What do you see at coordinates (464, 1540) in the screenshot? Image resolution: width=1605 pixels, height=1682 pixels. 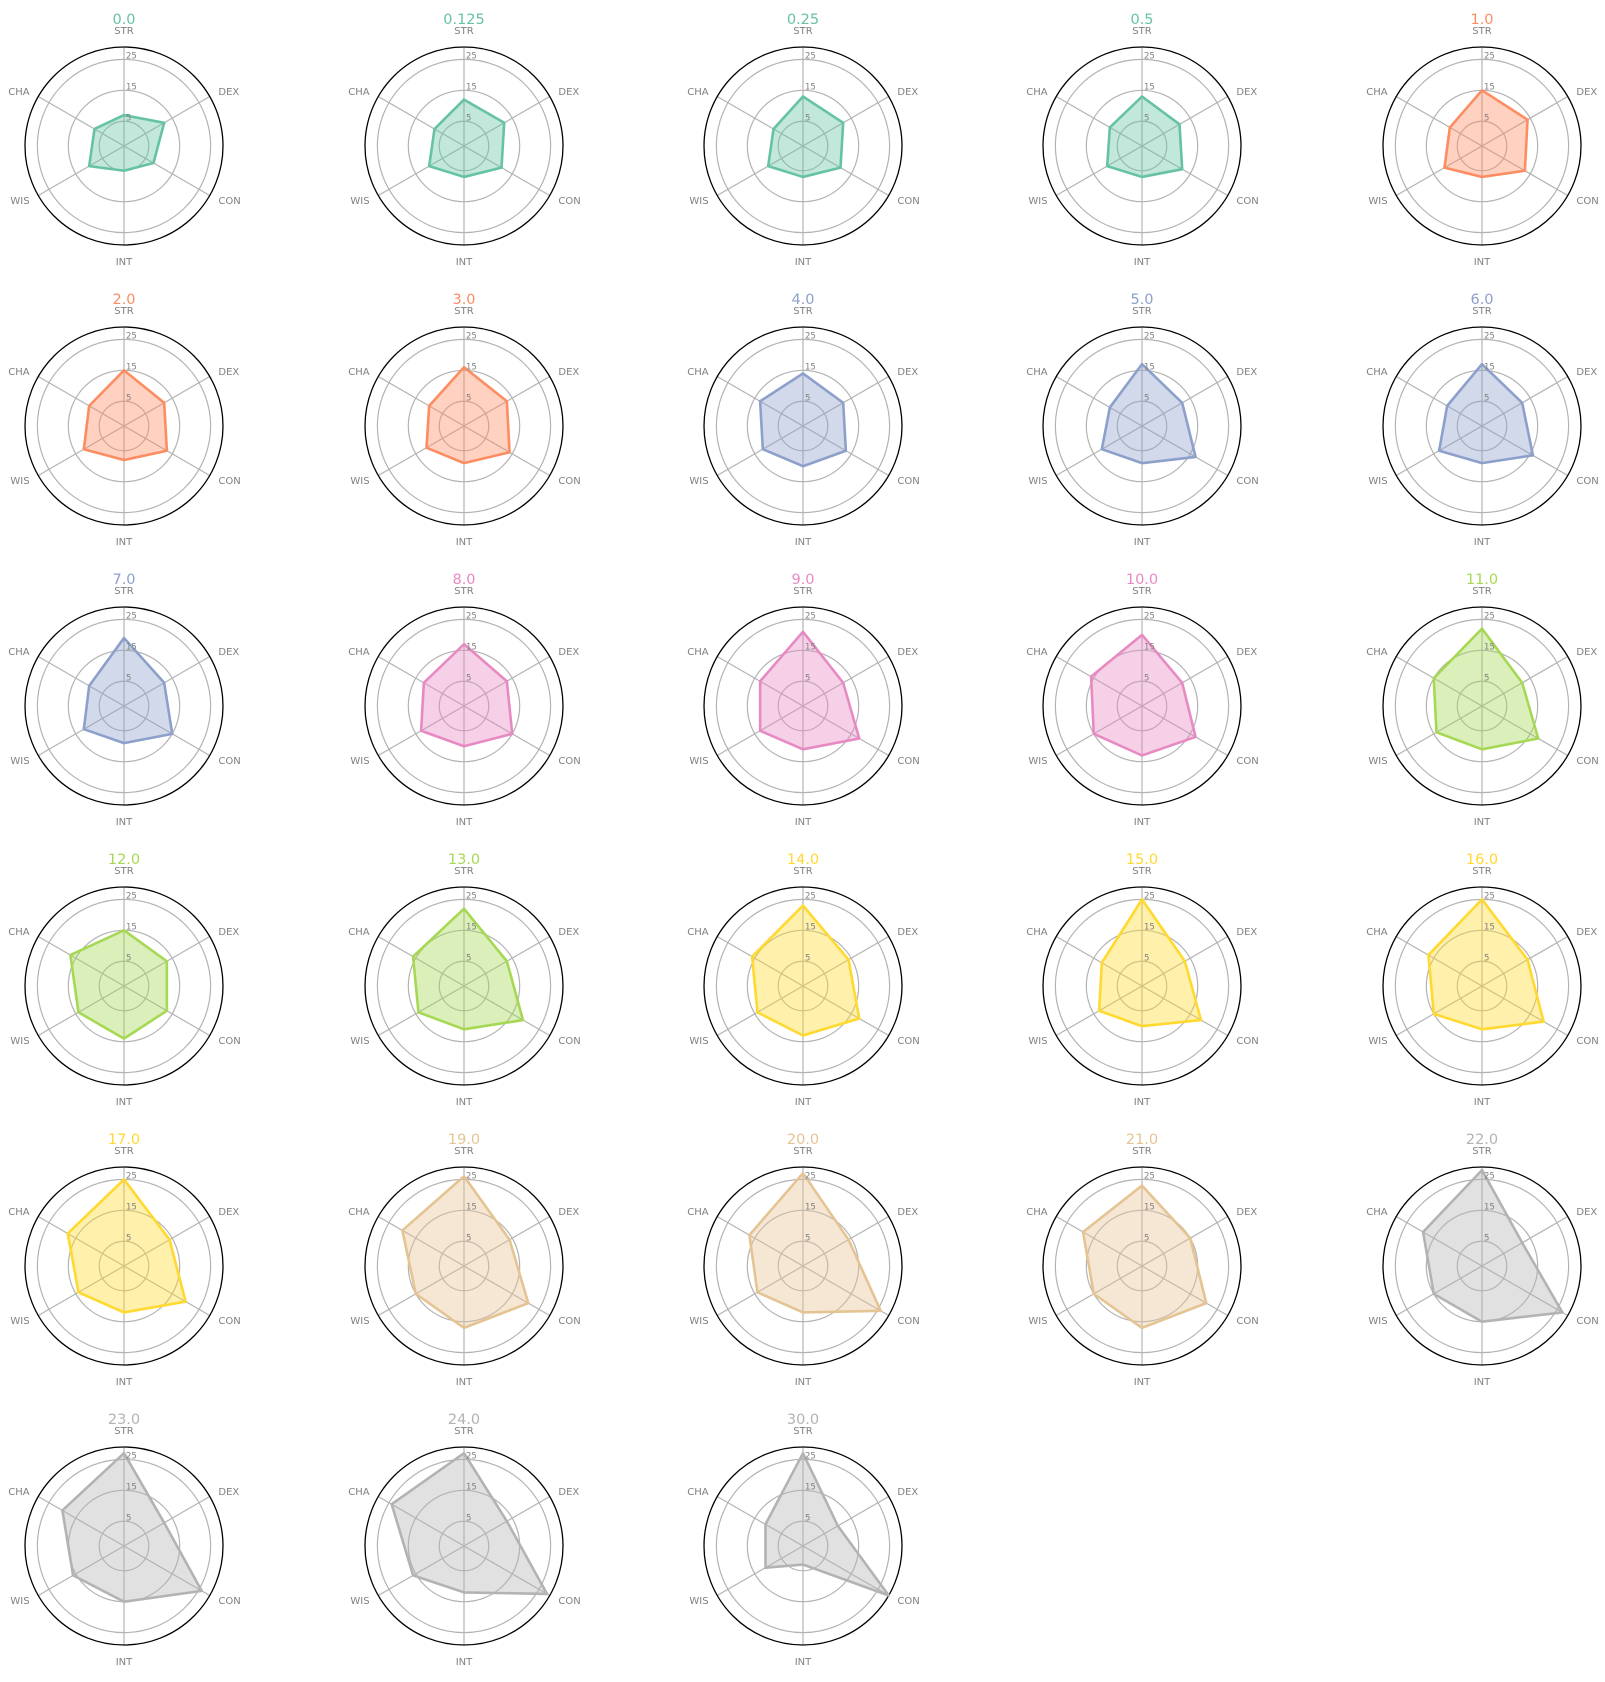 I see `radar-panel: 5 15 25 STR DEX CON INT WIS CHA 24.0` at bounding box center [464, 1540].